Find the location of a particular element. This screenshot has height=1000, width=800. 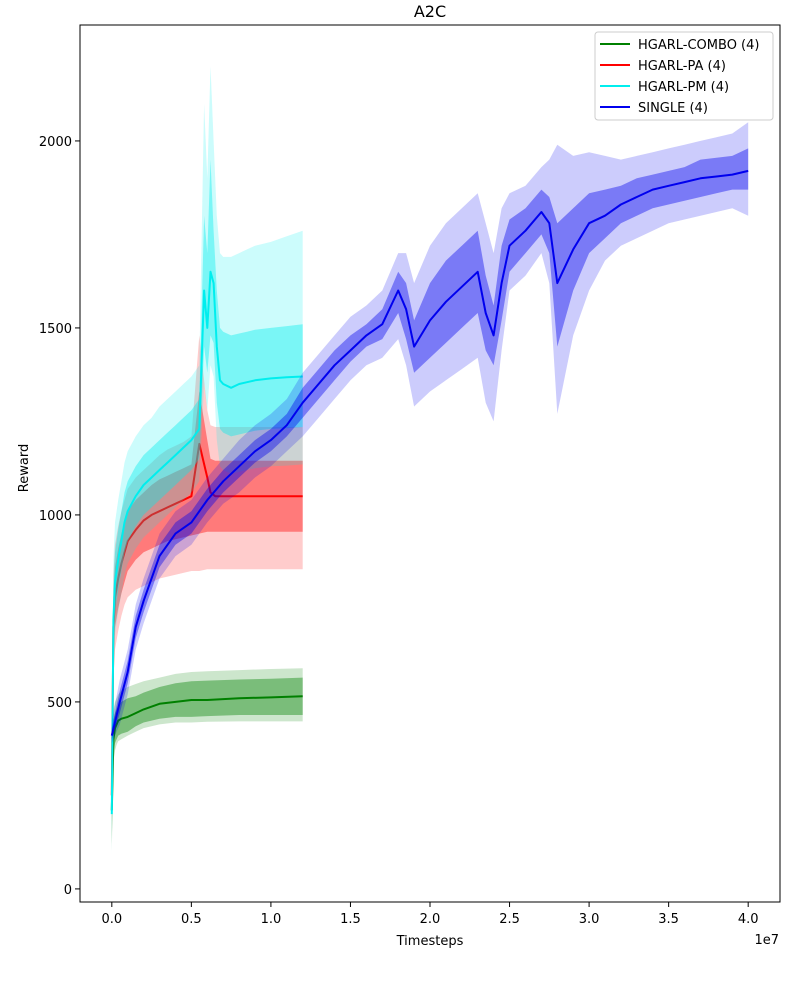

series-2-line is located at coordinates (206, 542).